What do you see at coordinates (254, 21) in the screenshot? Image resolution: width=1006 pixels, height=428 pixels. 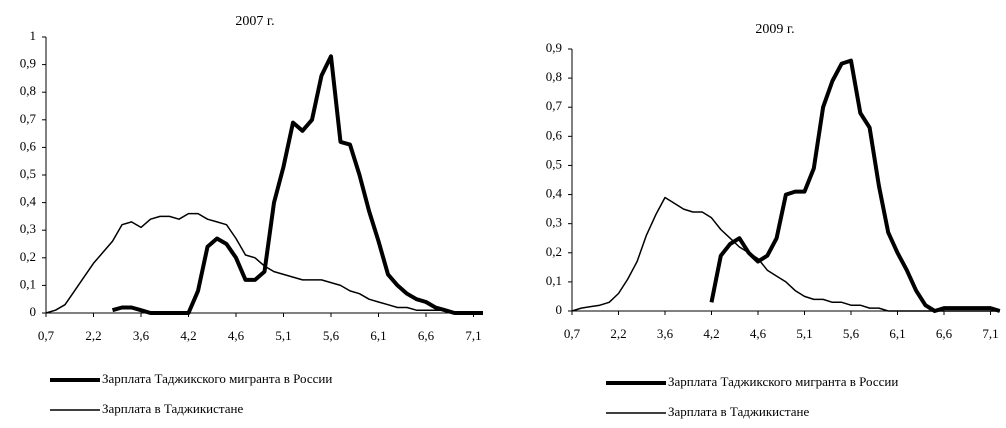 I see `chart-title: 2007 г.` at bounding box center [254, 21].